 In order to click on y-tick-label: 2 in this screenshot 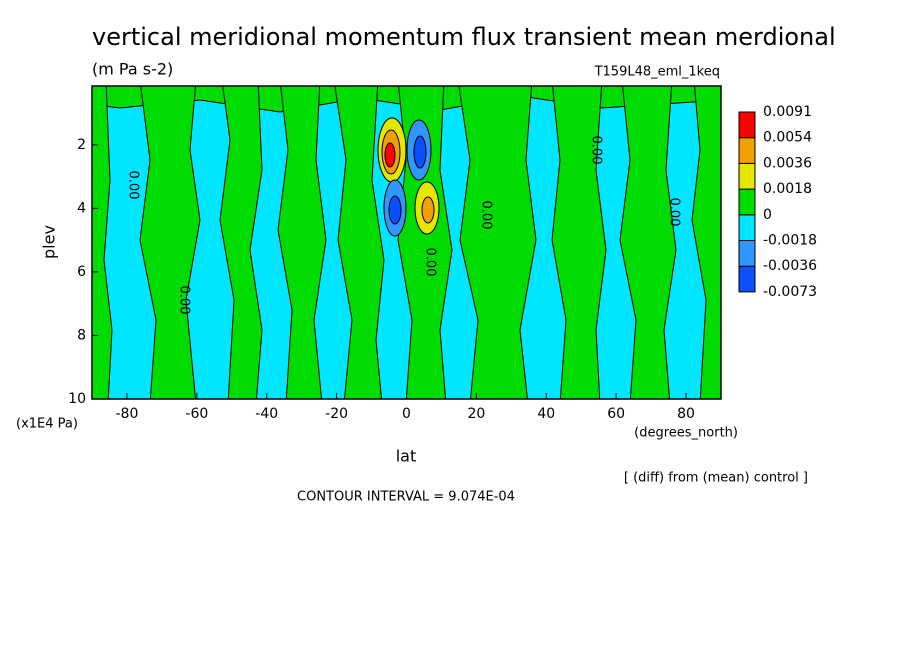, I will do `click(81, 145)`.